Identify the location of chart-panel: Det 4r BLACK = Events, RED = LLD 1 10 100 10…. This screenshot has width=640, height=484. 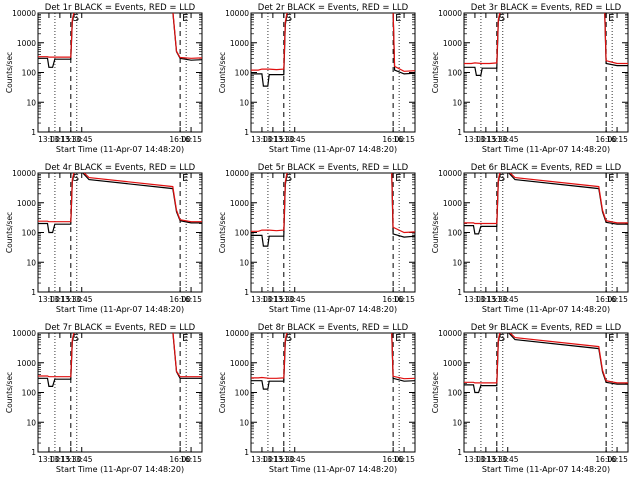
(104, 238).